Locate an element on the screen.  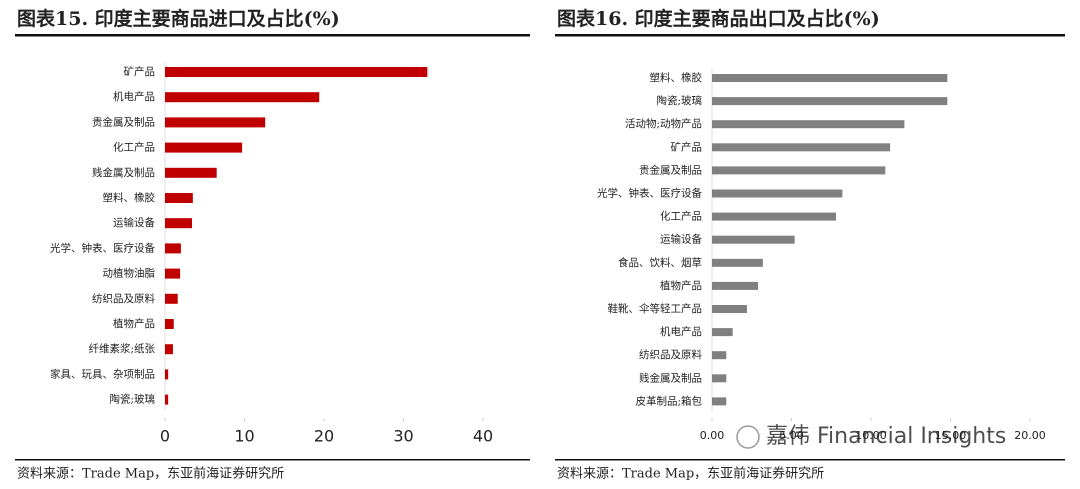
y-tick-label: 活动物;动物产品 is located at coordinates (663, 123).